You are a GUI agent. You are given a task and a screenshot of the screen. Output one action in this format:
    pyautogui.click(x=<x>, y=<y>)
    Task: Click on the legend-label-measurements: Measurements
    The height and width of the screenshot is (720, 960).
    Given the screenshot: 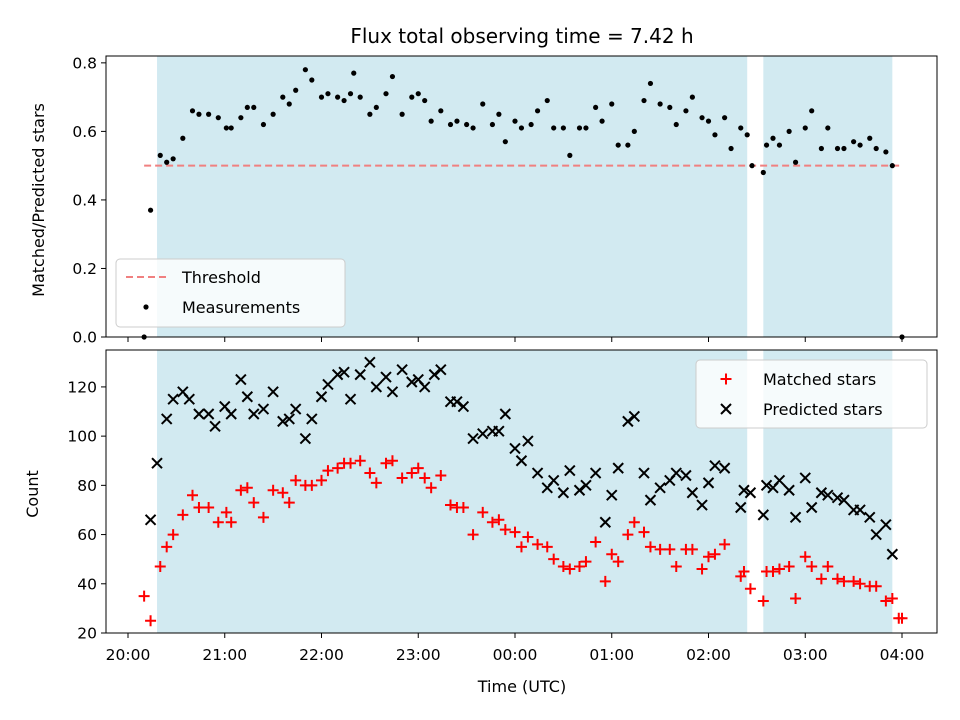 What is the action you would take?
    pyautogui.click(x=241, y=307)
    